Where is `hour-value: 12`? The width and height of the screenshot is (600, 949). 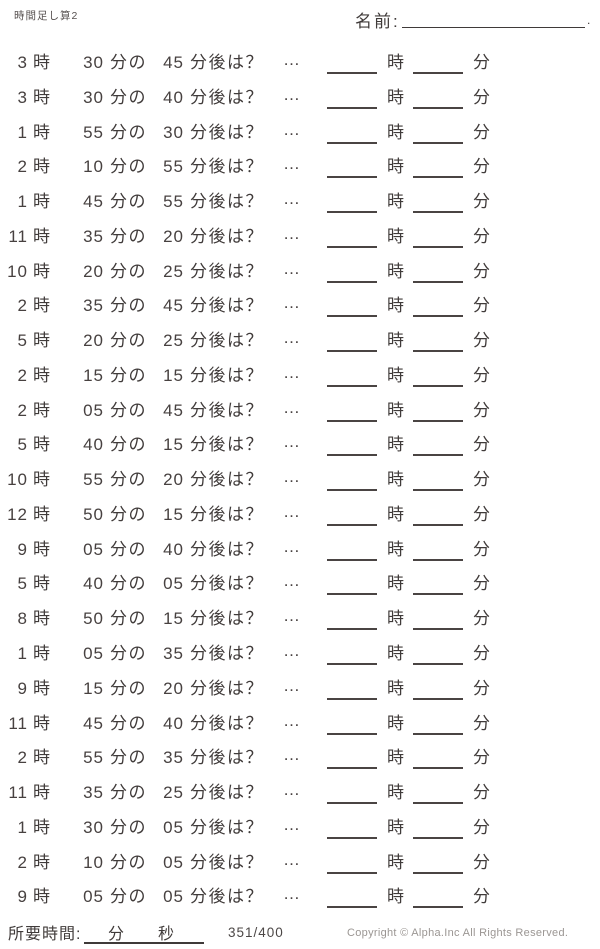 hour-value: 12 is located at coordinates (17, 514).